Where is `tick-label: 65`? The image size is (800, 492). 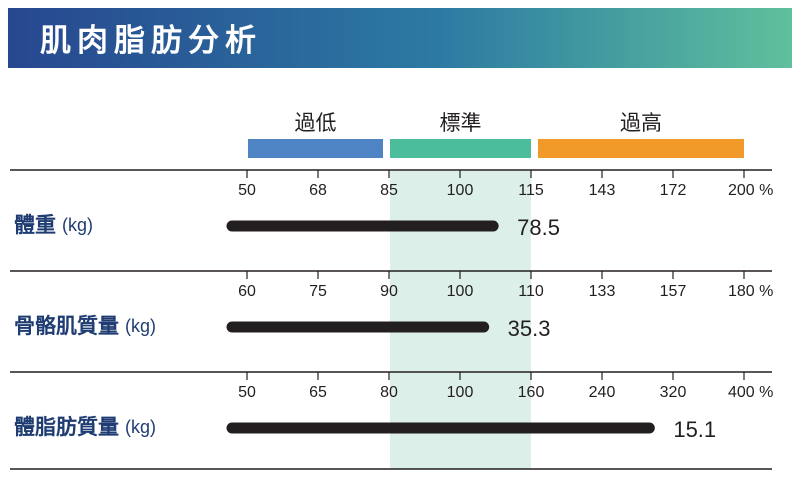 tick-label: 65 is located at coordinates (318, 392).